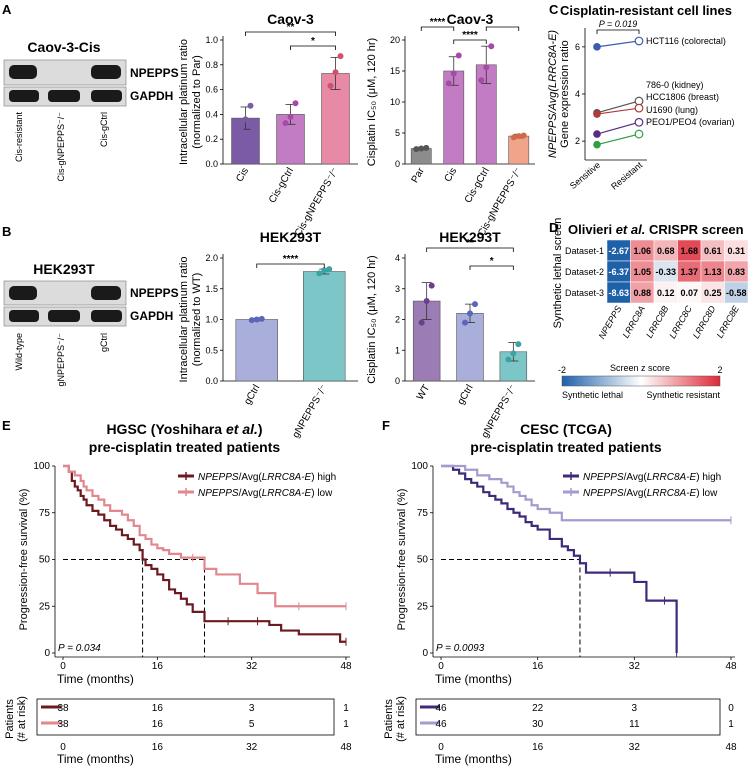  Describe the element at coordinates (672, 110) in the screenshot. I see `series-label: U1690 (lung)` at that location.